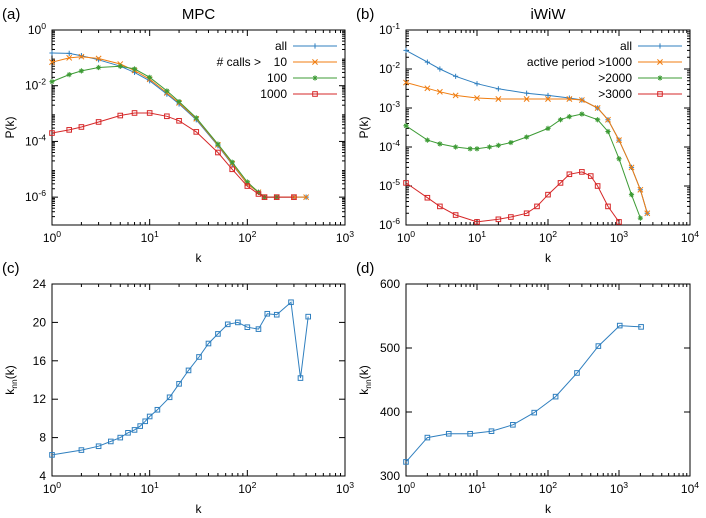  Describe the element at coordinates (579, 62) in the screenshot. I see `legend-label: active period >1000` at that location.